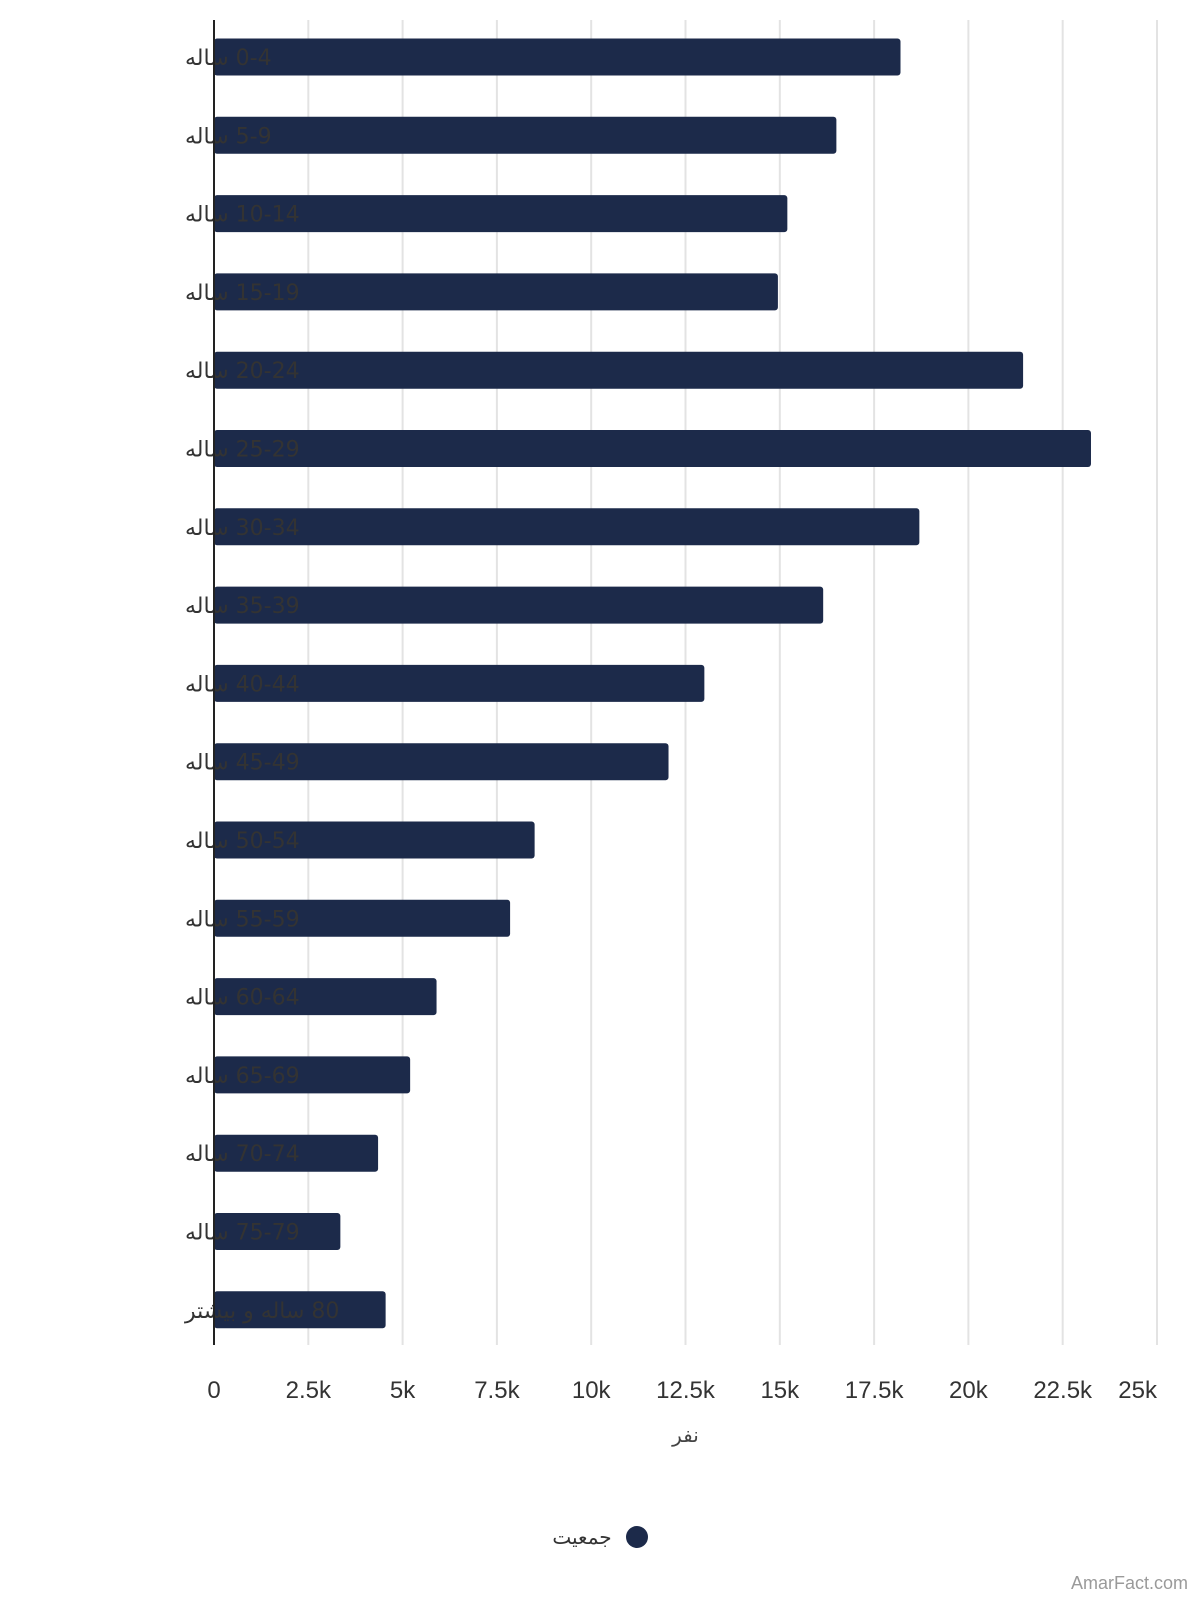  What do you see at coordinates (213, 1390) in the screenshot?
I see `x-tick-label: 0` at bounding box center [213, 1390].